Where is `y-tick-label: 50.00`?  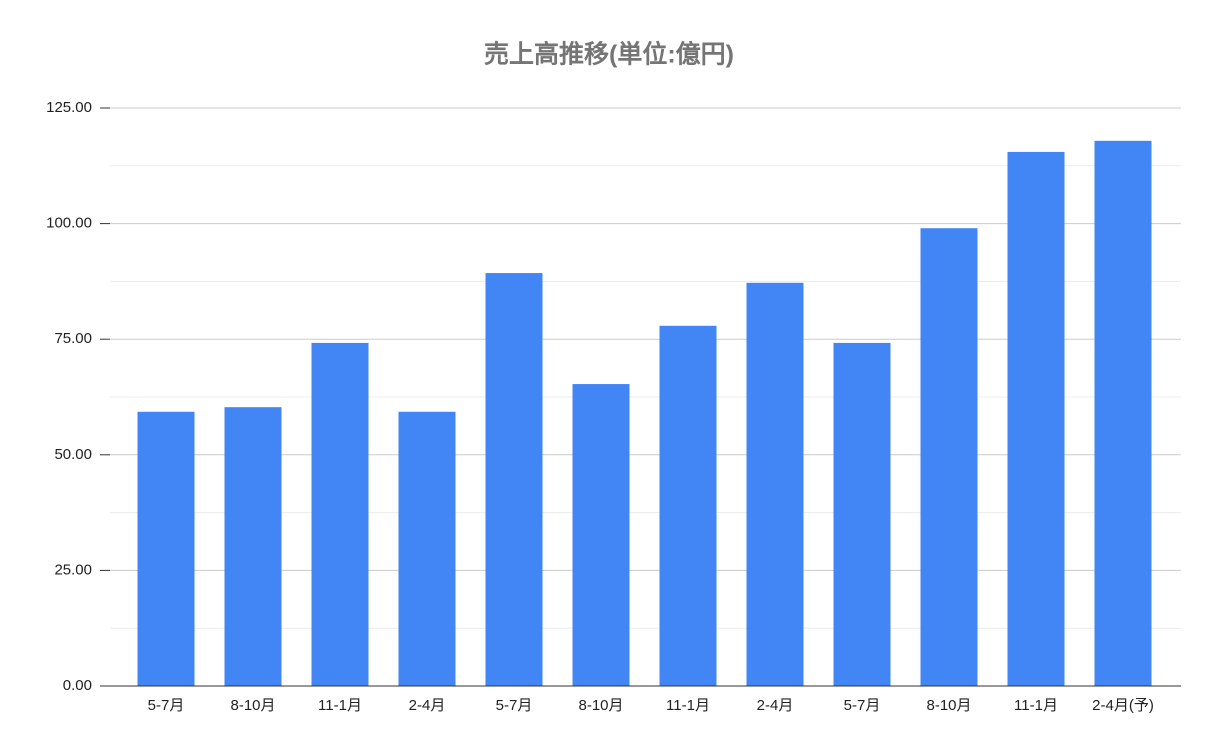 y-tick-label: 50.00 is located at coordinates (73, 454).